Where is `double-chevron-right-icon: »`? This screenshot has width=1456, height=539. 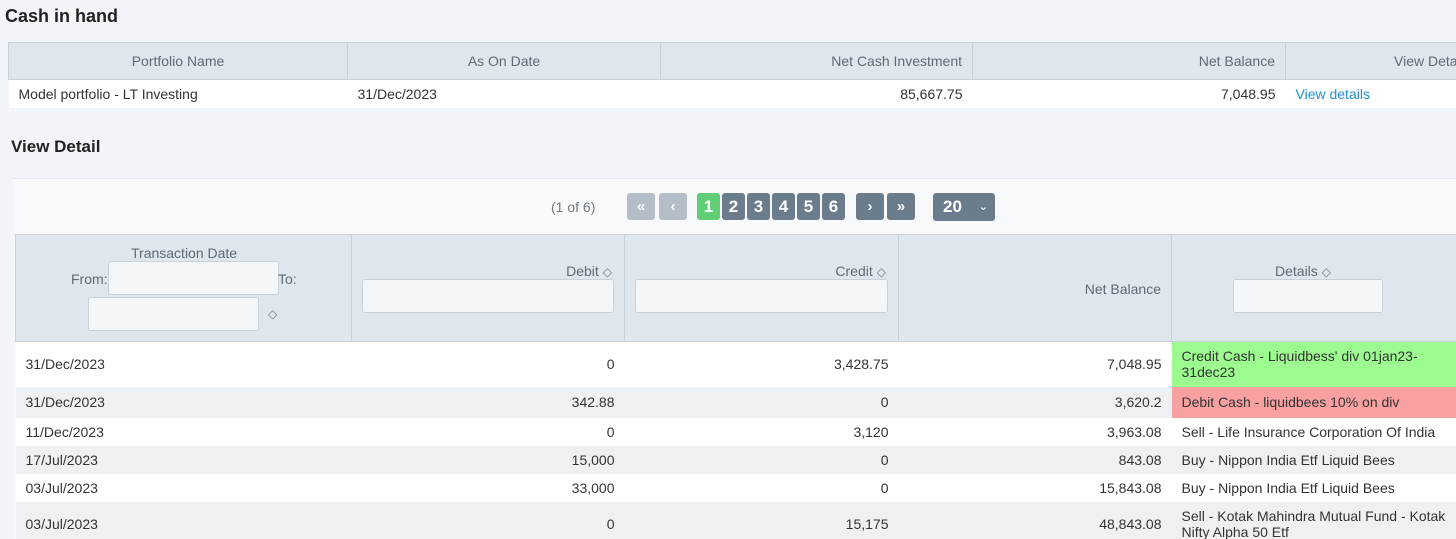 double-chevron-right-icon: » is located at coordinates (901, 206).